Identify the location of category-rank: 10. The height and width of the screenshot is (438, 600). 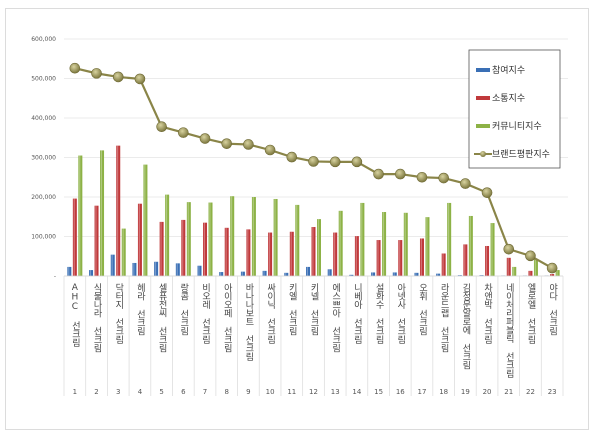
(270, 392).